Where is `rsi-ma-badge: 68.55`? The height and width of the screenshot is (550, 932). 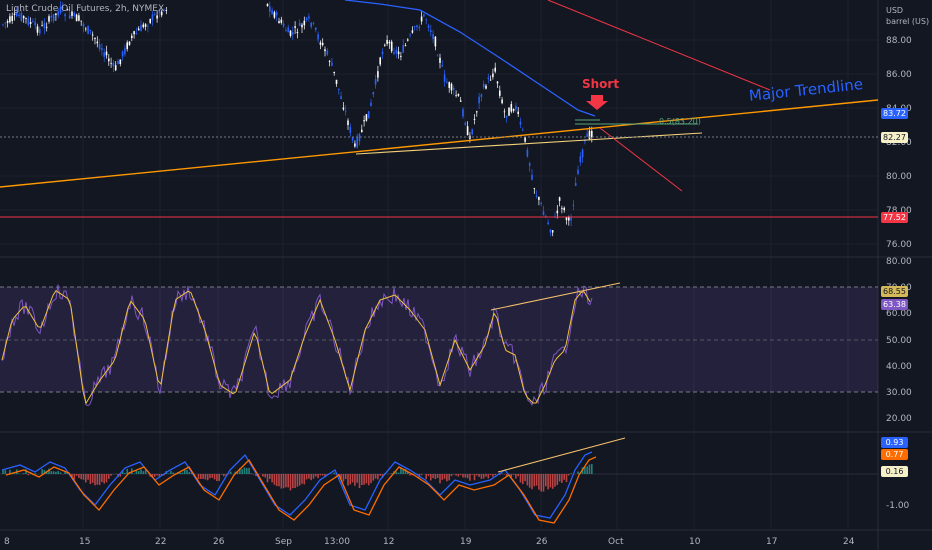 rsi-ma-badge: 68.55 is located at coordinates (894, 291).